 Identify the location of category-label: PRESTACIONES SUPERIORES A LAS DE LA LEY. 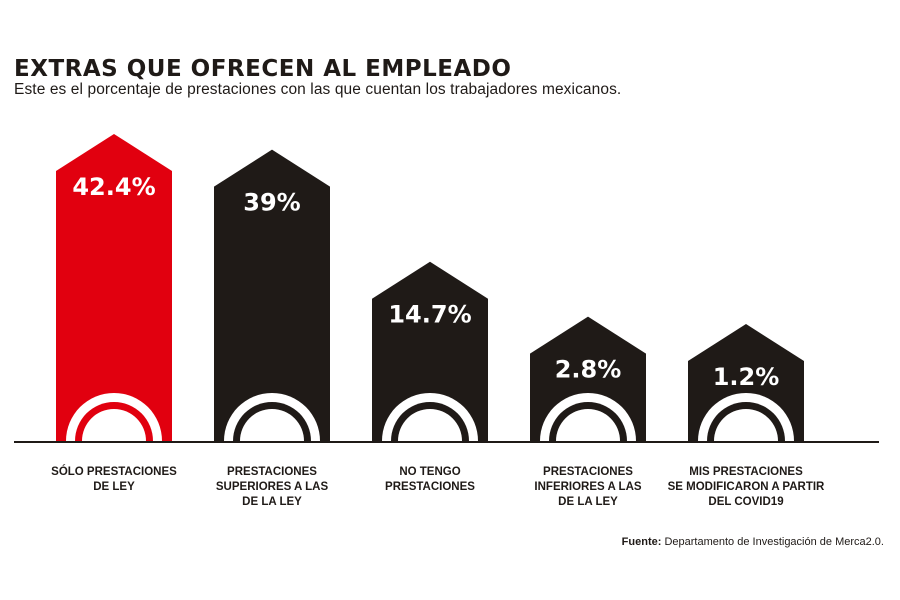
(272, 487).